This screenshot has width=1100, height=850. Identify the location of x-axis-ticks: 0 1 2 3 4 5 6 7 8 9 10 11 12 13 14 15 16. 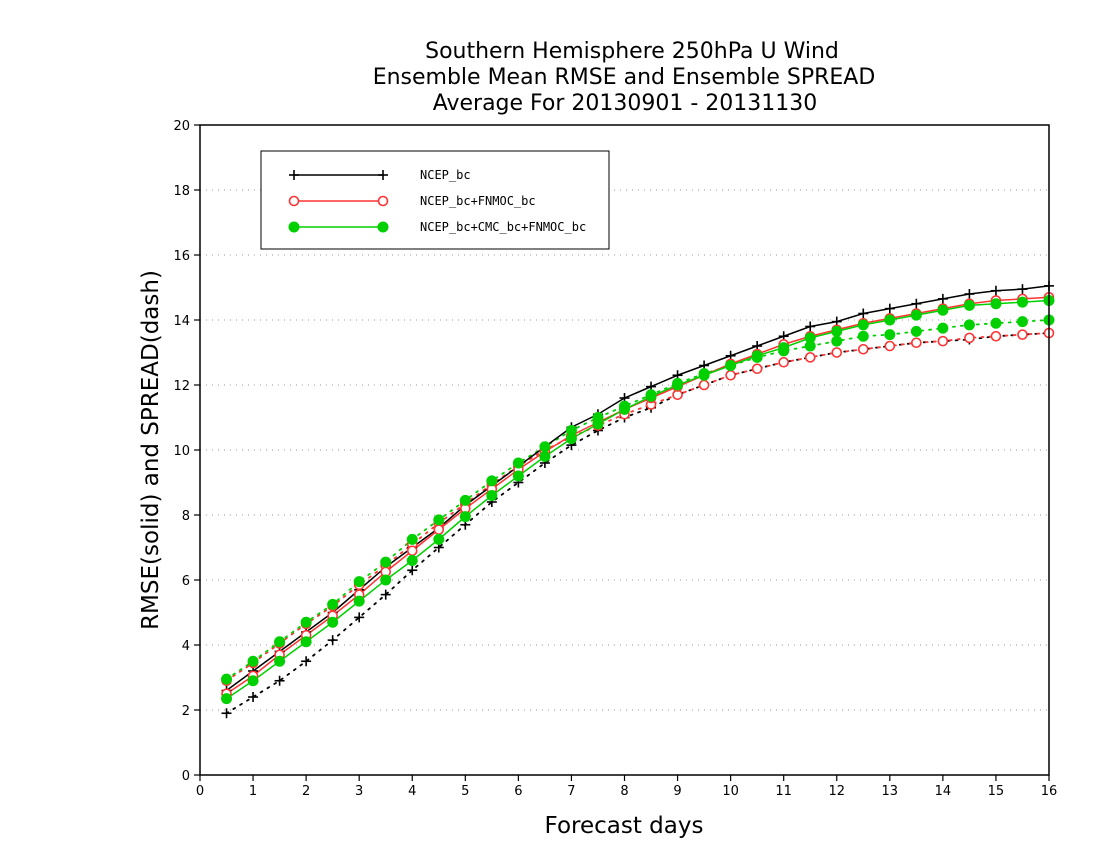
(626, 787).